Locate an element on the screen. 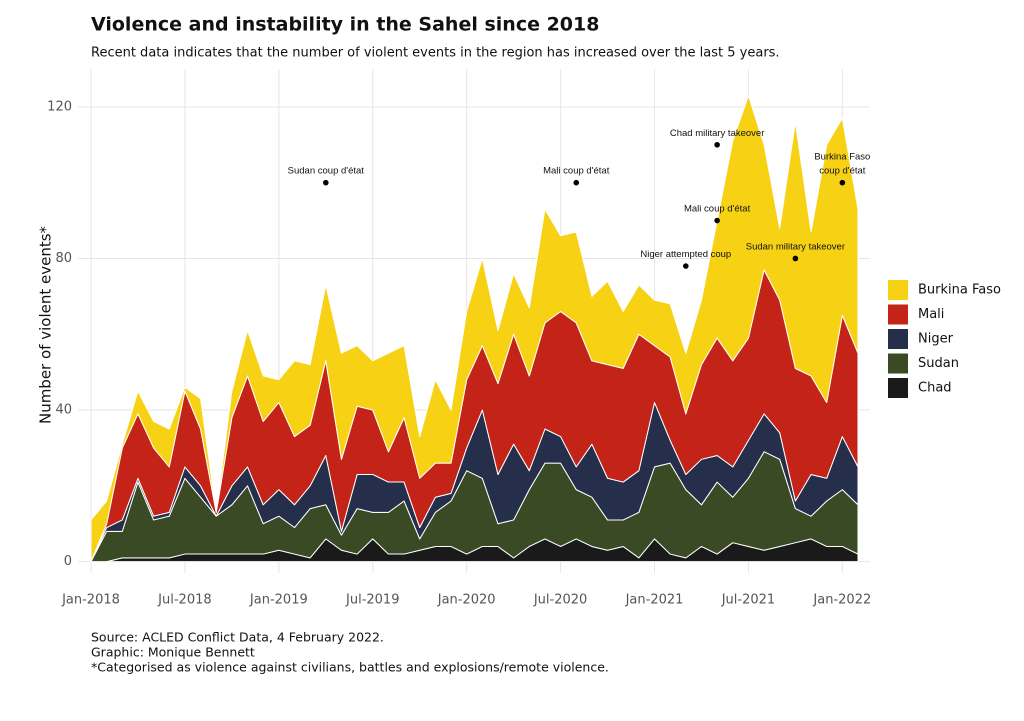 Image resolution: width=1024 pixels, height=721 pixels. legend-label: Sudan is located at coordinates (938, 363).